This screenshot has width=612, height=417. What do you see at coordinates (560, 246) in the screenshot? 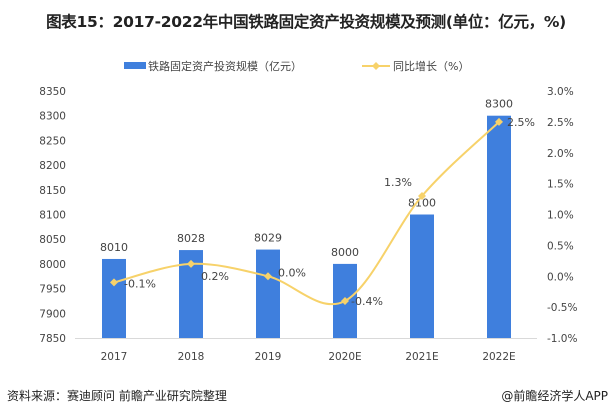
I see `right-axis-tick: 0.5%` at bounding box center [560, 246].